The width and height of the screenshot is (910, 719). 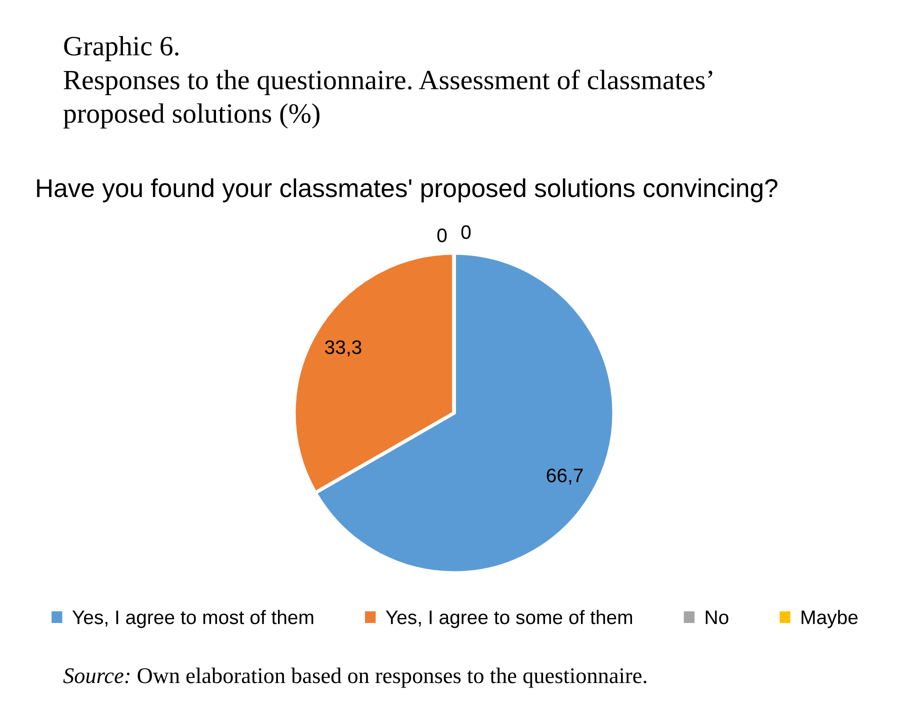 What do you see at coordinates (830, 619) in the screenshot?
I see `legend-label: Maybe` at bounding box center [830, 619].